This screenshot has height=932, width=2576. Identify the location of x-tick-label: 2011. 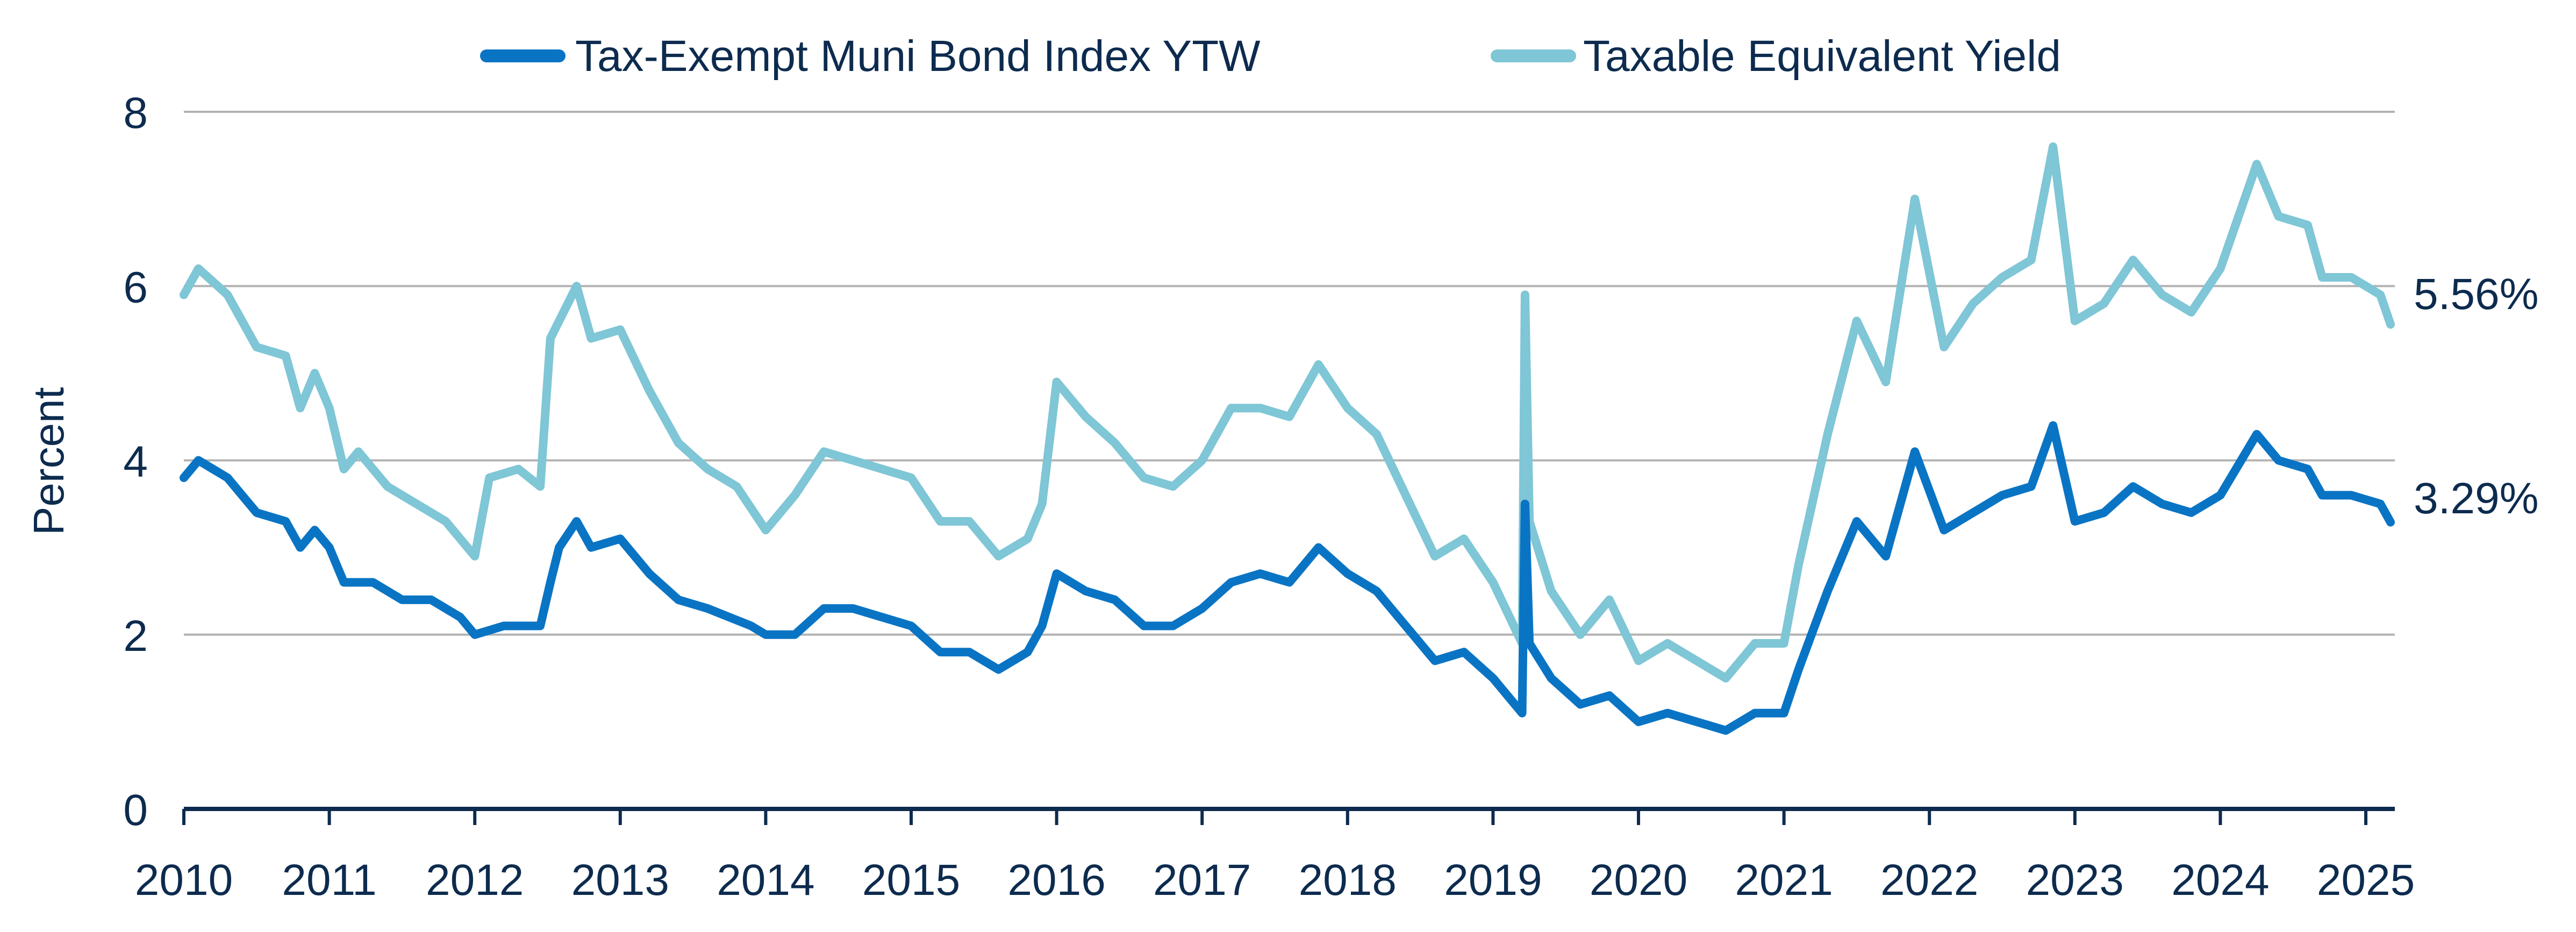
(329, 880).